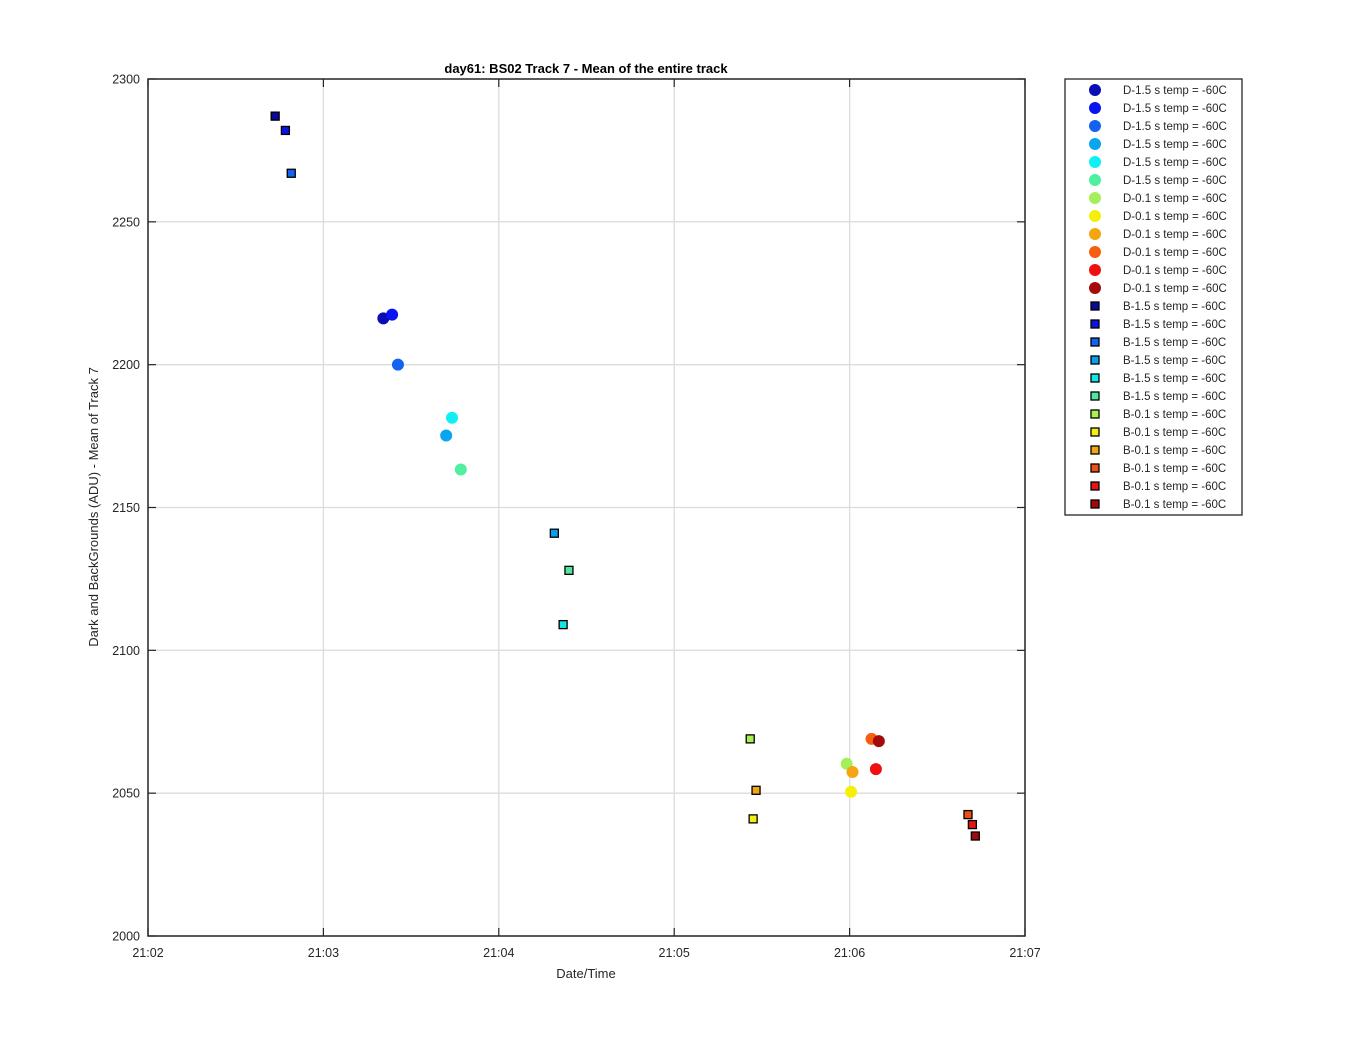  Describe the element at coordinates (147, 953) in the screenshot. I see `x-tick-label: 21:02` at that location.